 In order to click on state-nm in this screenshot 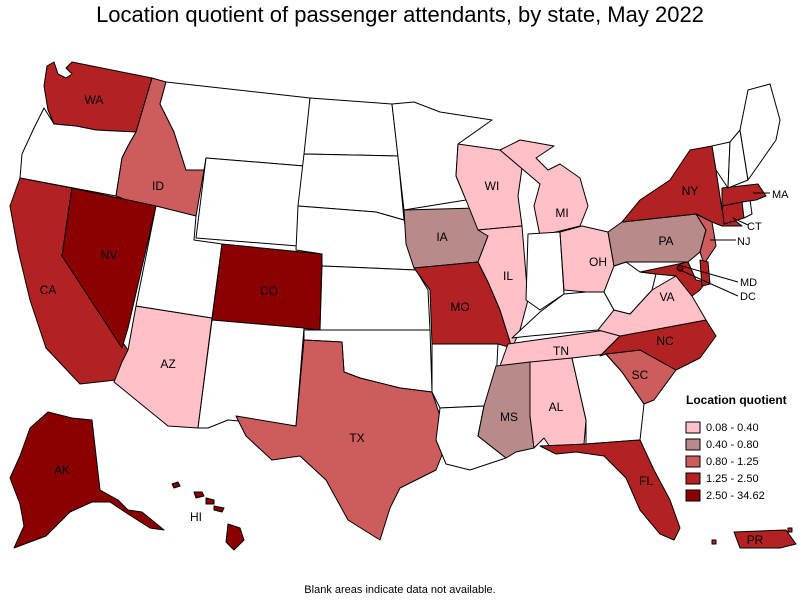, I will do `click(251, 374)`.